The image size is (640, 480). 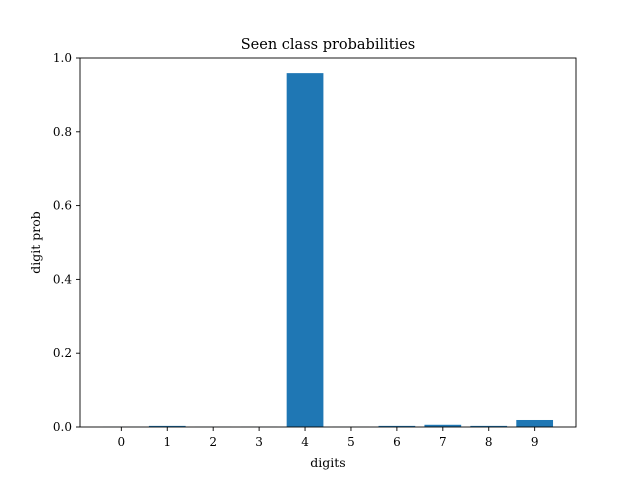 I want to click on x-tick-label-3: 3, so click(x=259, y=442).